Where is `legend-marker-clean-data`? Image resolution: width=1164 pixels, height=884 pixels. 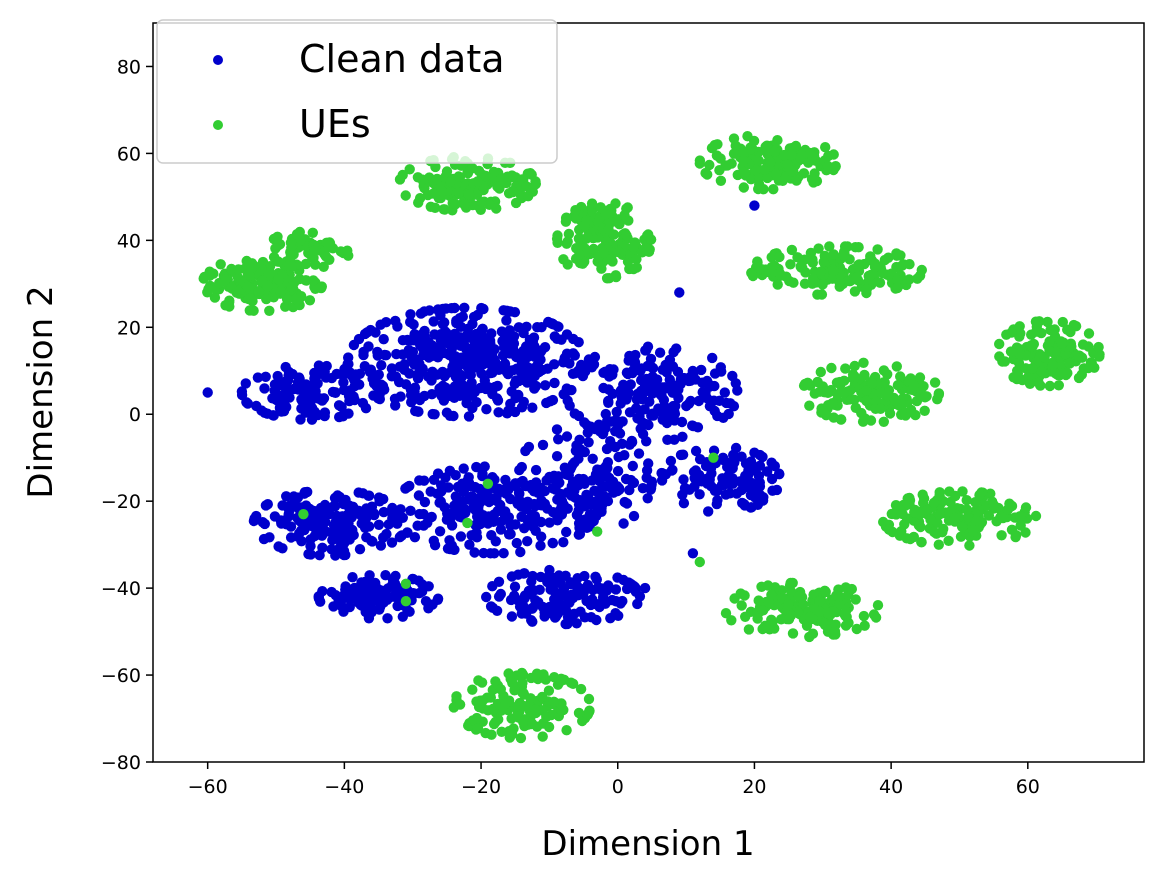 legend-marker-clean-data is located at coordinates (218, 60).